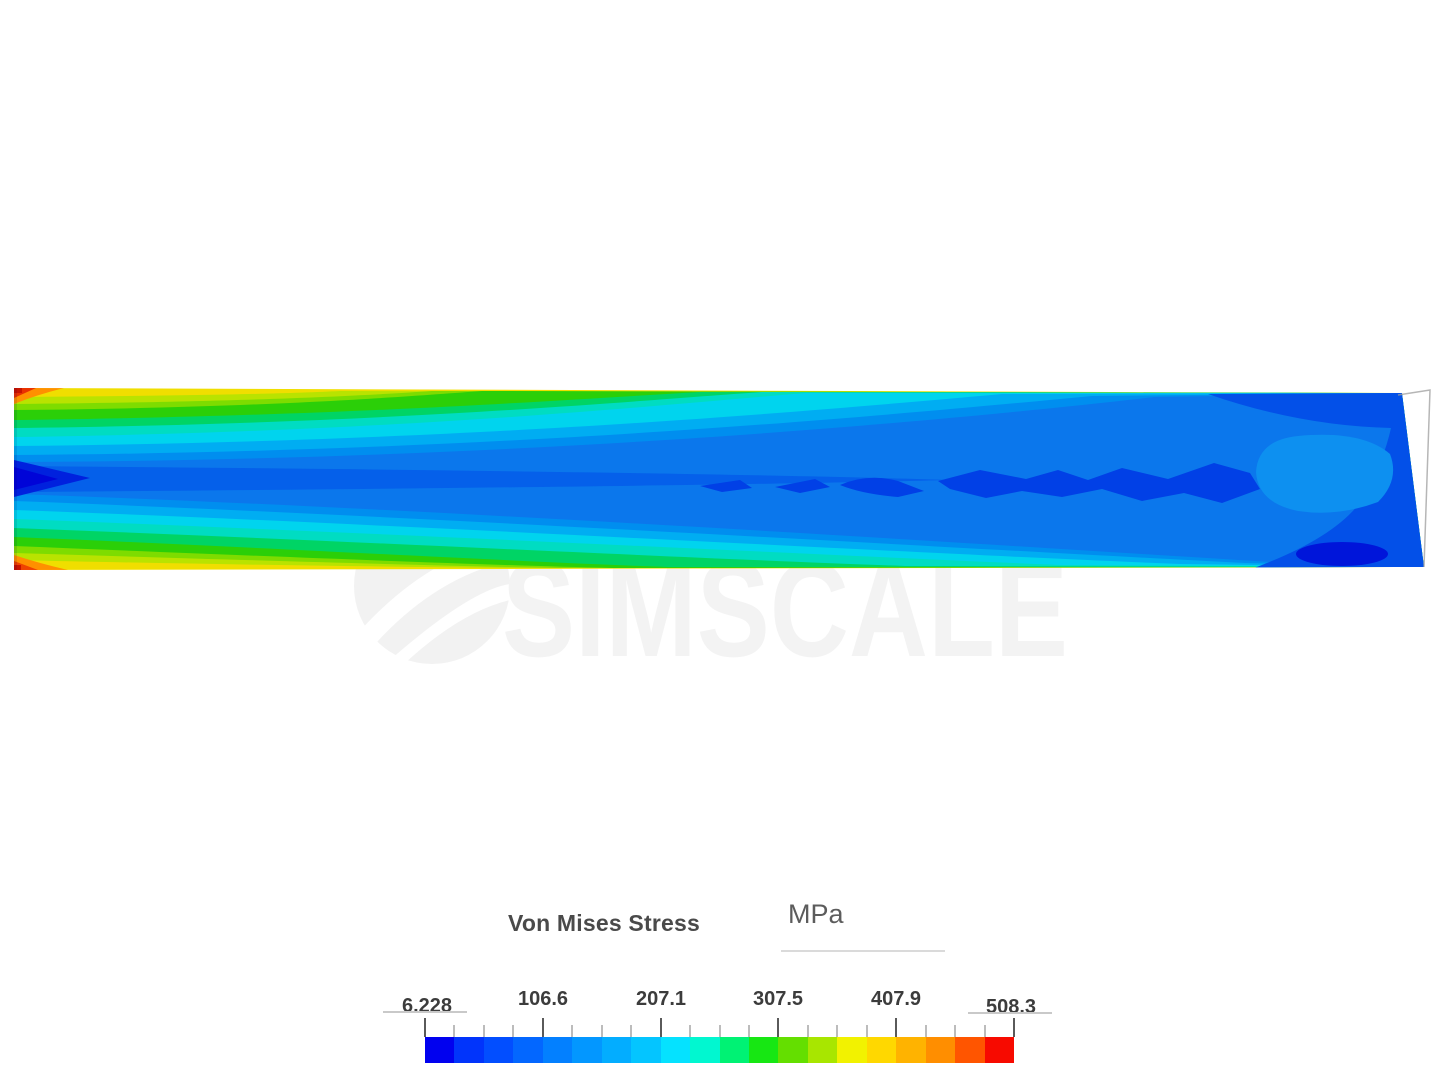 Image resolution: width=1440 pixels, height=1080 pixels. I want to click on free-end-low-stress-region, so click(1316, 480).